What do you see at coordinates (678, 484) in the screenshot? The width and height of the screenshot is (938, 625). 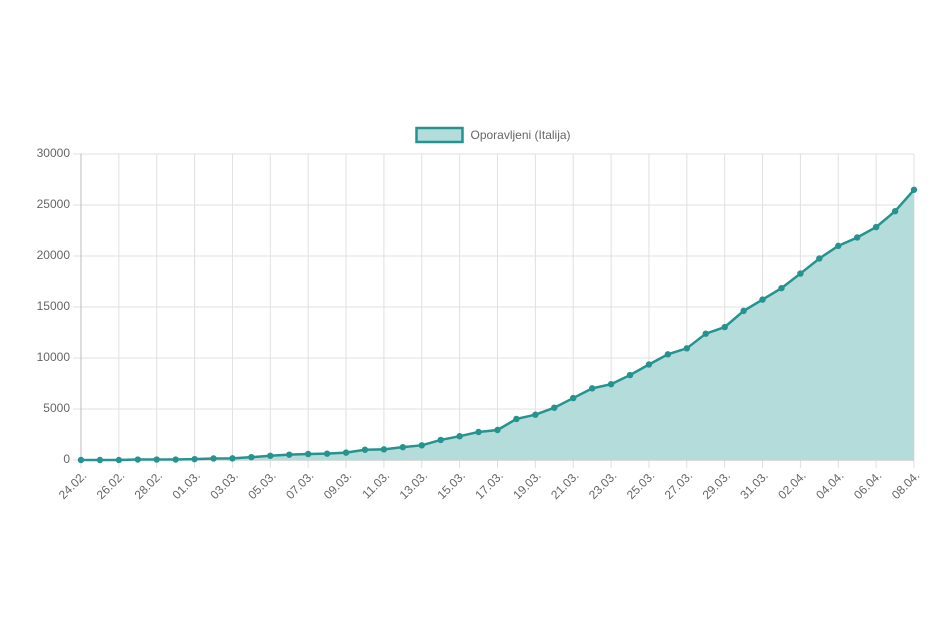 I see `x-tick-label: 27.03.` at bounding box center [678, 484].